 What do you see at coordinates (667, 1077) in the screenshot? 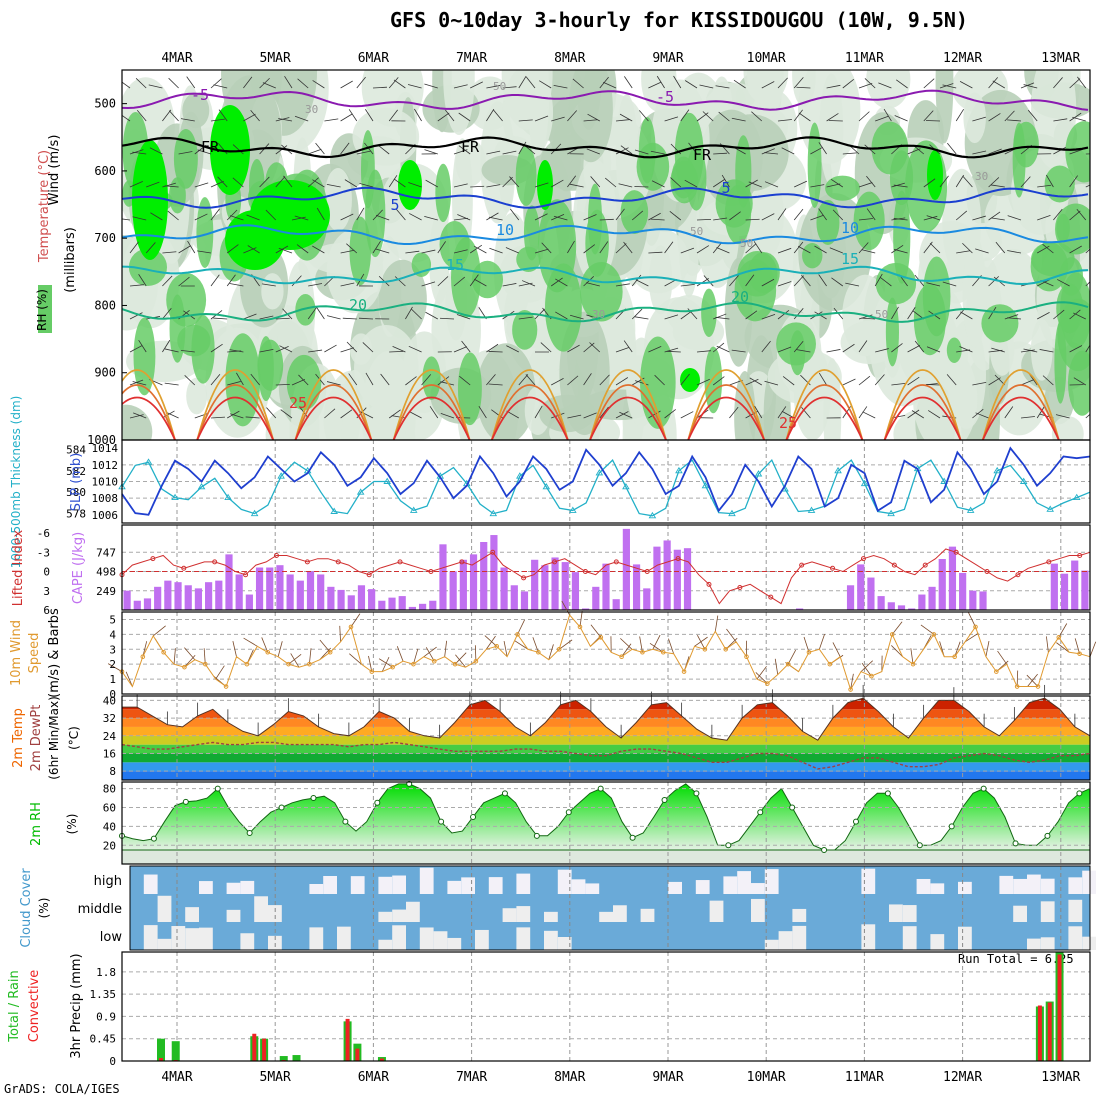
I see `bottom-date-label: 9MAR` at bounding box center [667, 1077].